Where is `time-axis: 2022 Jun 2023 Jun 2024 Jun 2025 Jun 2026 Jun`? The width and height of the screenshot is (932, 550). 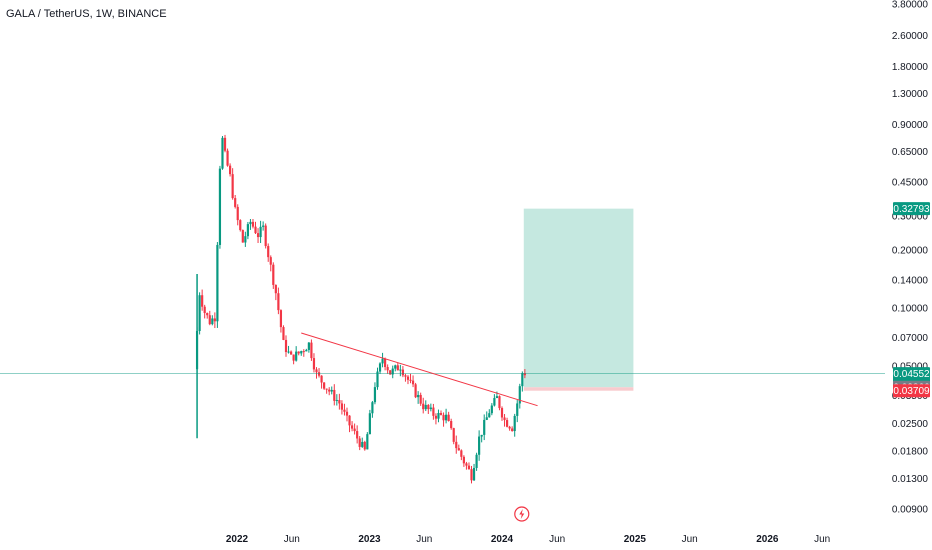 time-axis: 2022 Jun 2023 Jun 2024 Jun 2025 Jun 2026 Jun is located at coordinates (528, 539).